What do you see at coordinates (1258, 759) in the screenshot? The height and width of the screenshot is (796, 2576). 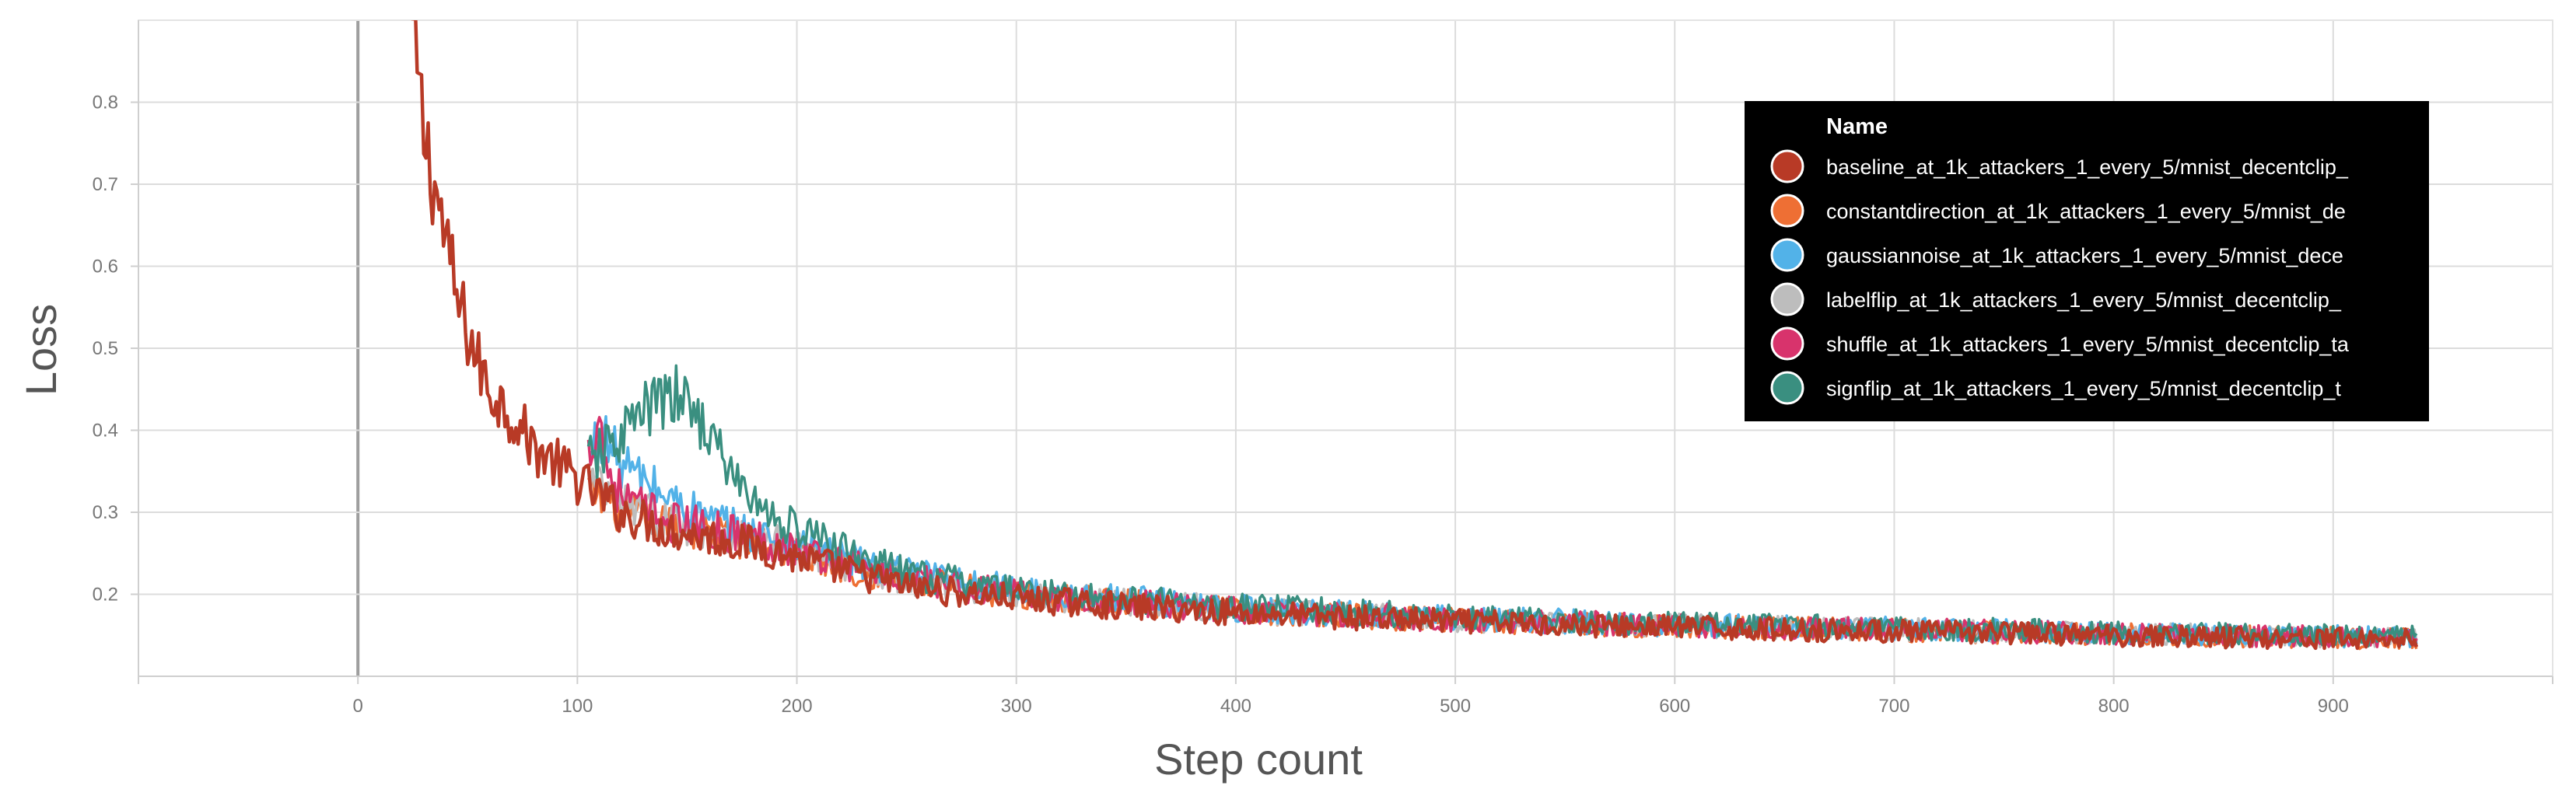 I see `x-axis-title: Step count` at bounding box center [1258, 759].